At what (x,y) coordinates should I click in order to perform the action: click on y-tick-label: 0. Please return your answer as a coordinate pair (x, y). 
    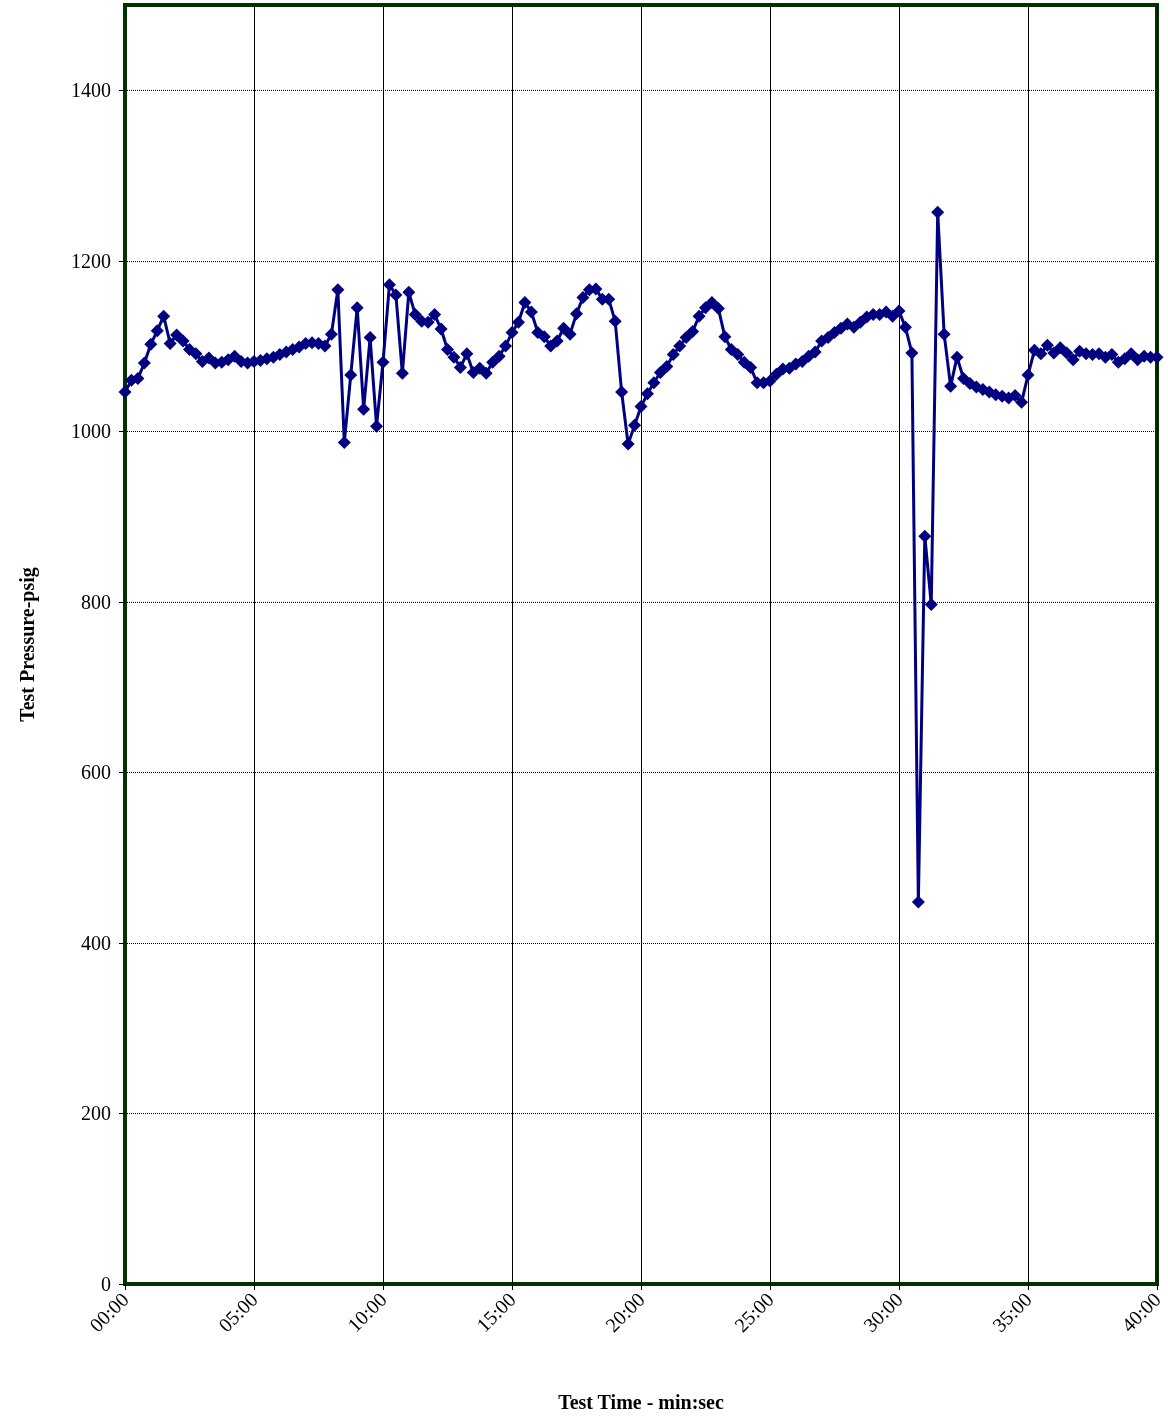
    Looking at the image, I should click on (106, 1284).